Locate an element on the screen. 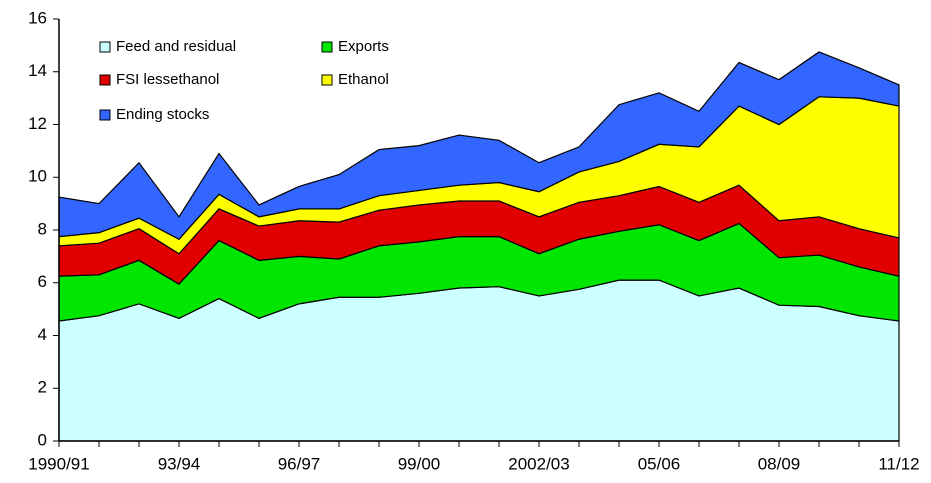 The image size is (931, 483). y-tick-label: 4 is located at coordinates (42, 334).